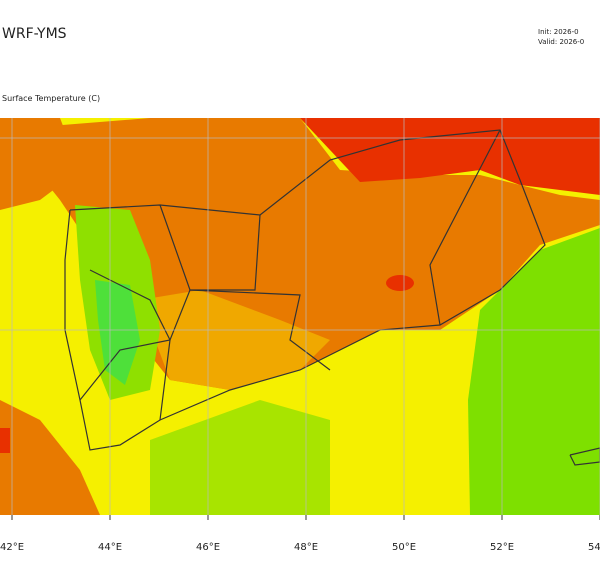 Image resolution: width=600 pixels, height=562 pixels. Describe the element at coordinates (534, 371) in the screenshot. I see `sea-cool` at that location.